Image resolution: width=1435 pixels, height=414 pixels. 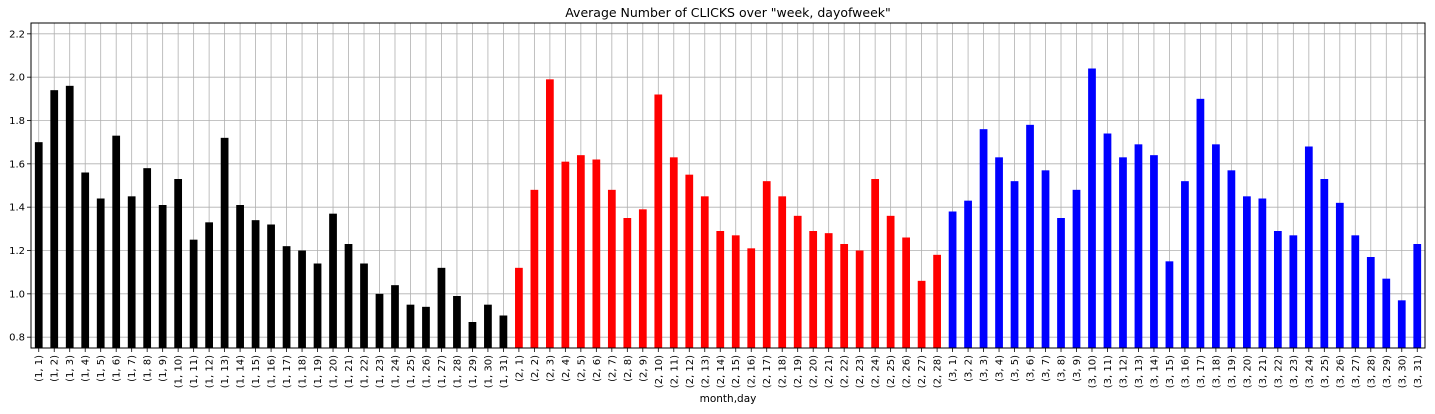 What do you see at coordinates (17, 34) in the screenshot?
I see `y-tick-label: 2.2` at bounding box center [17, 34].